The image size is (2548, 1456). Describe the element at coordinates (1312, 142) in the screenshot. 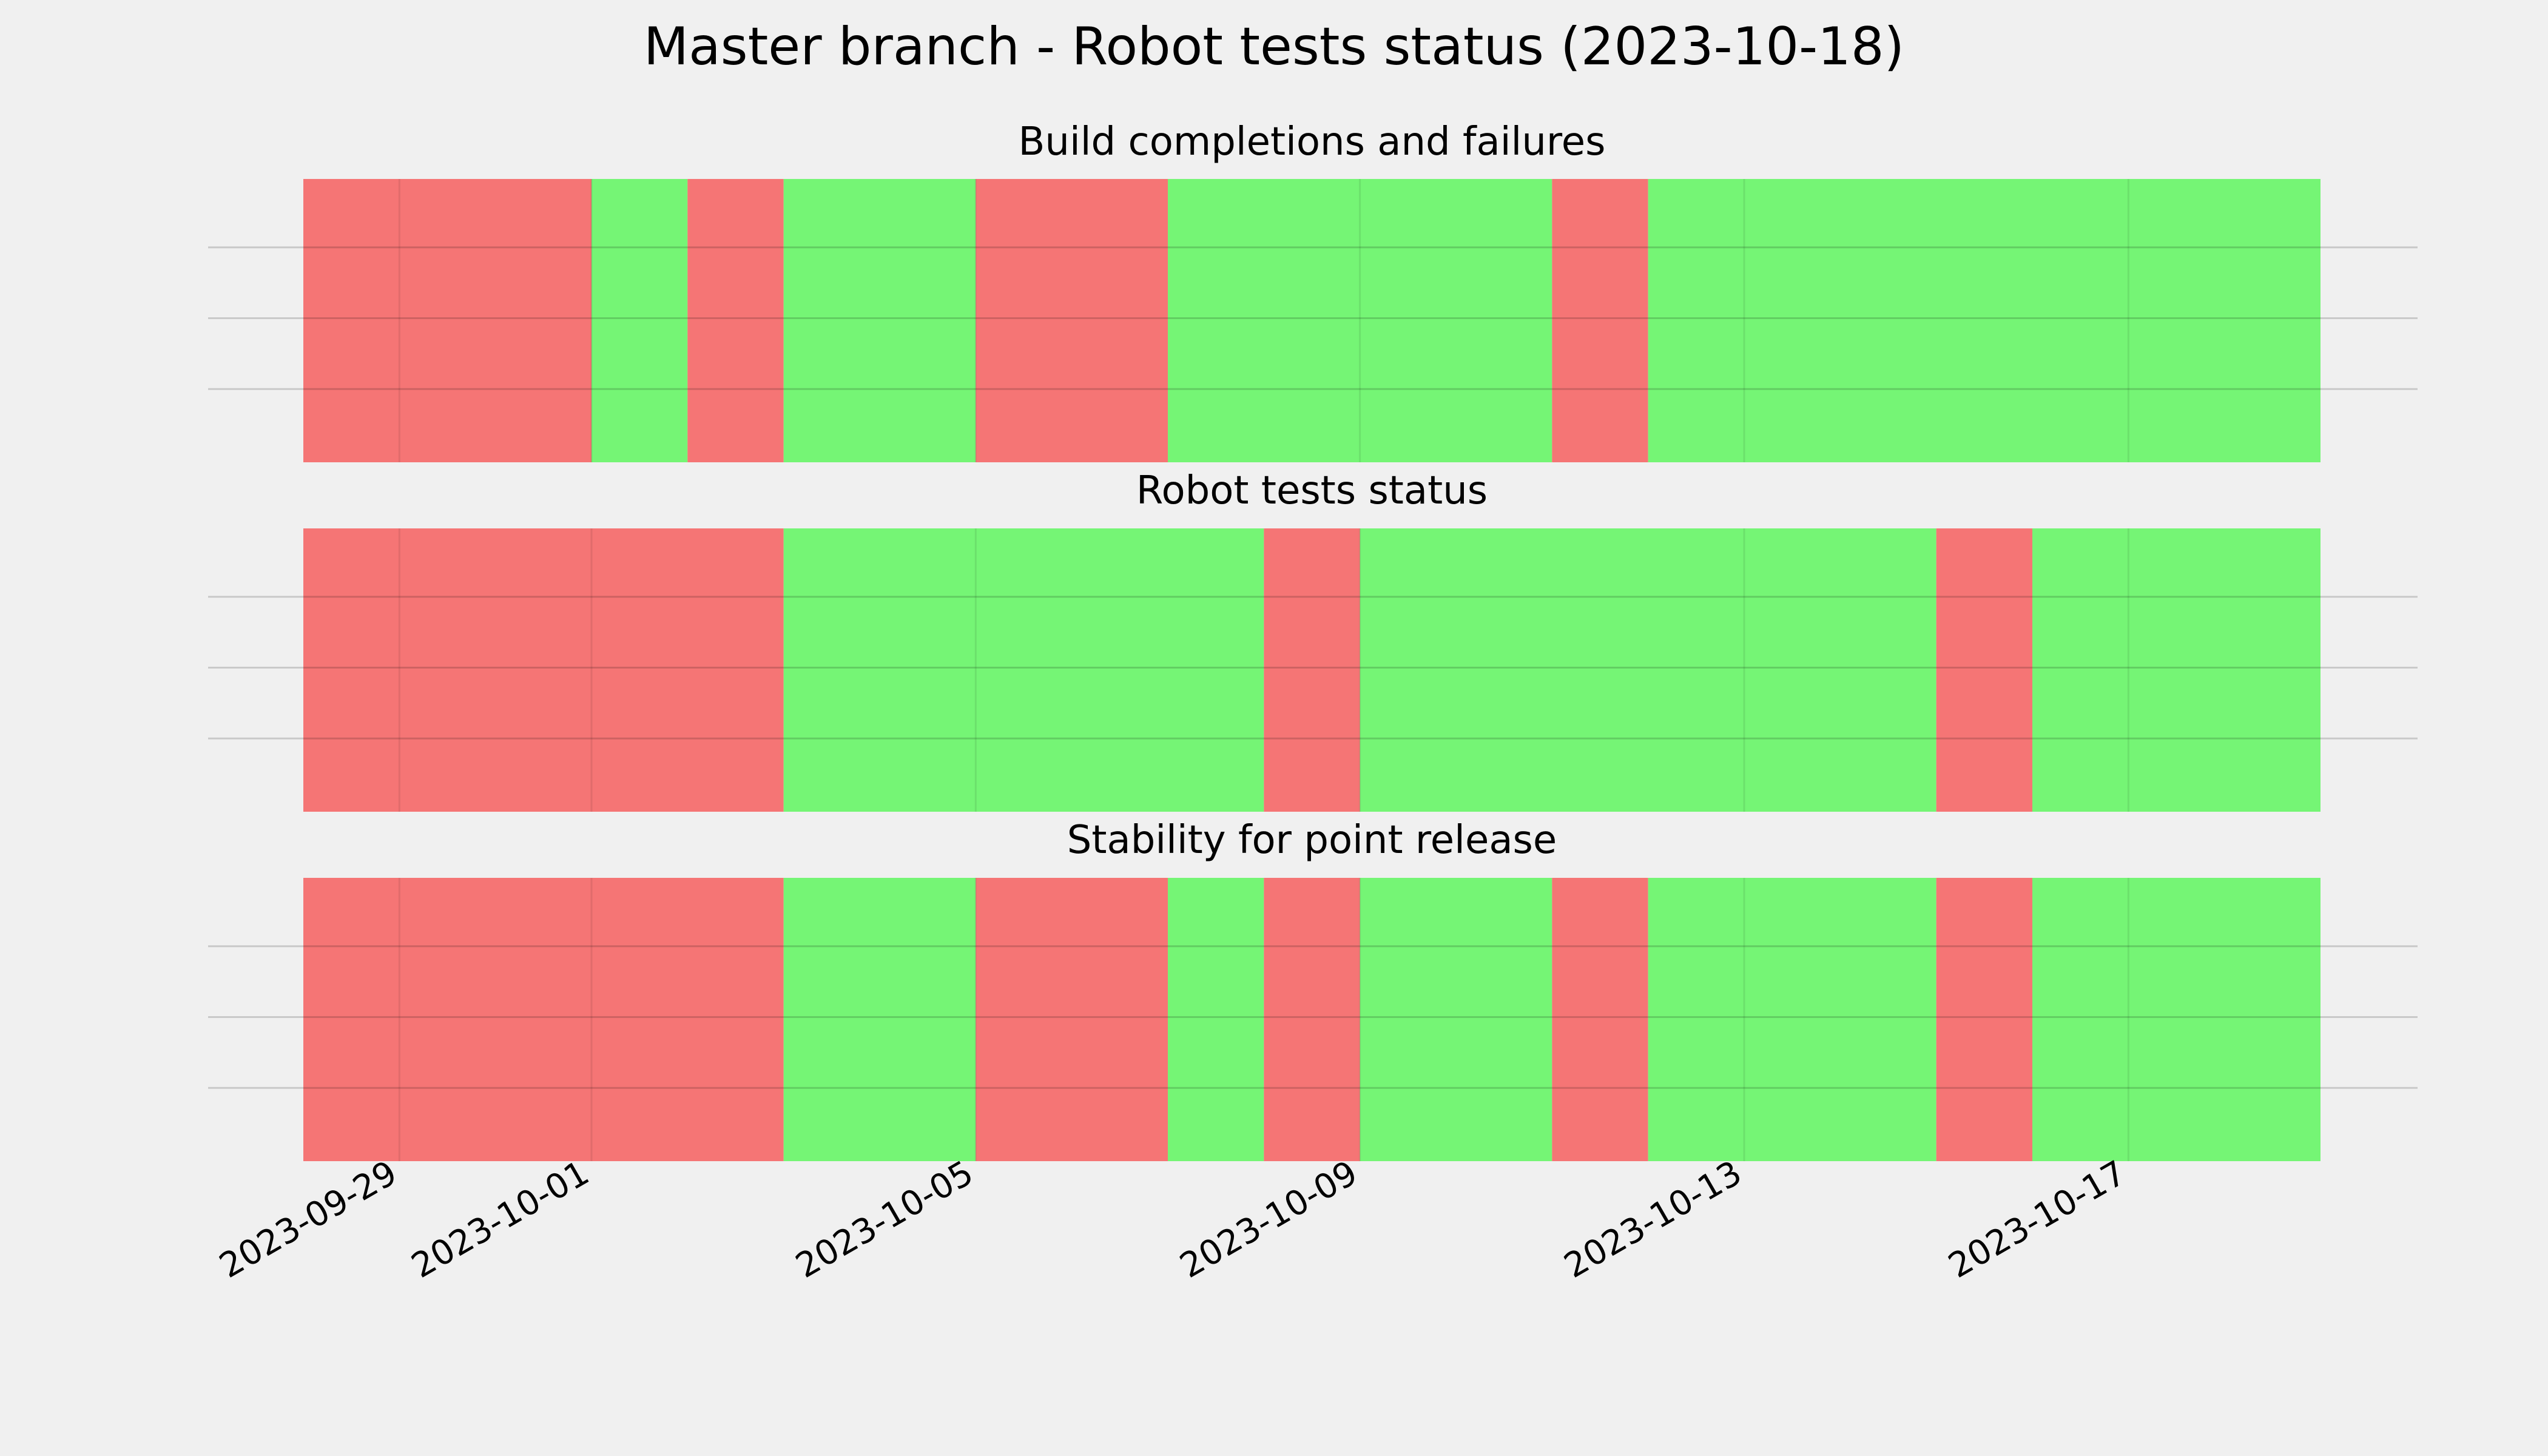

I see `panel-title: Build completions and failures` at that location.